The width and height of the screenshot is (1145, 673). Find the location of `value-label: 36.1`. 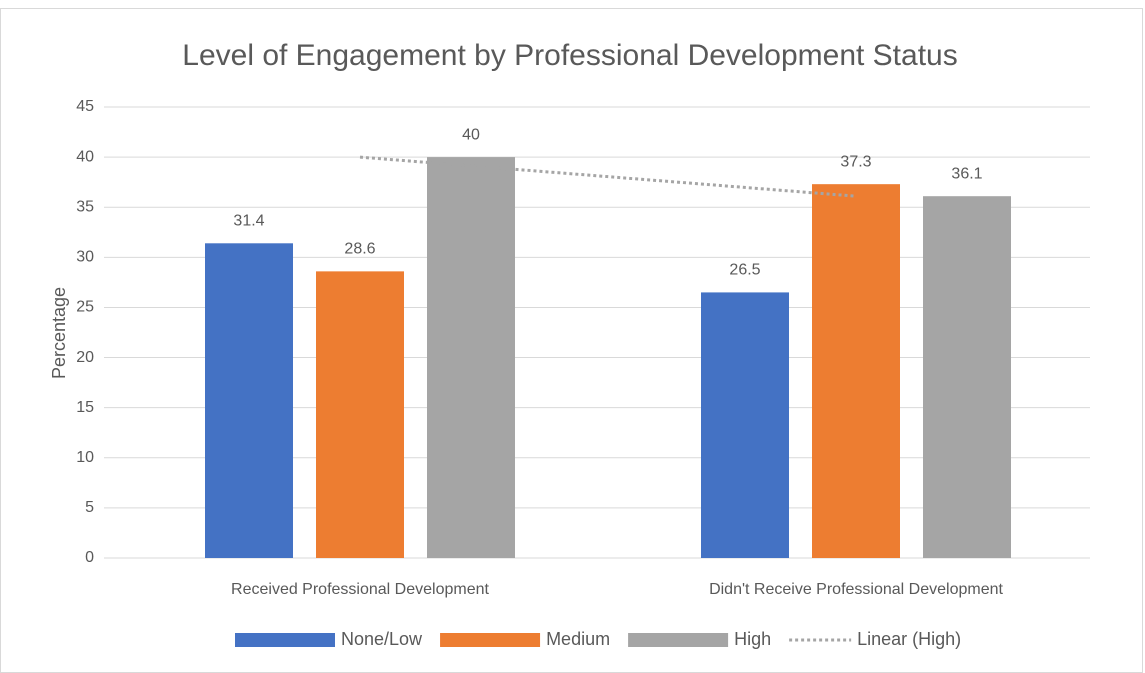

value-label: 36.1 is located at coordinates (966, 173).